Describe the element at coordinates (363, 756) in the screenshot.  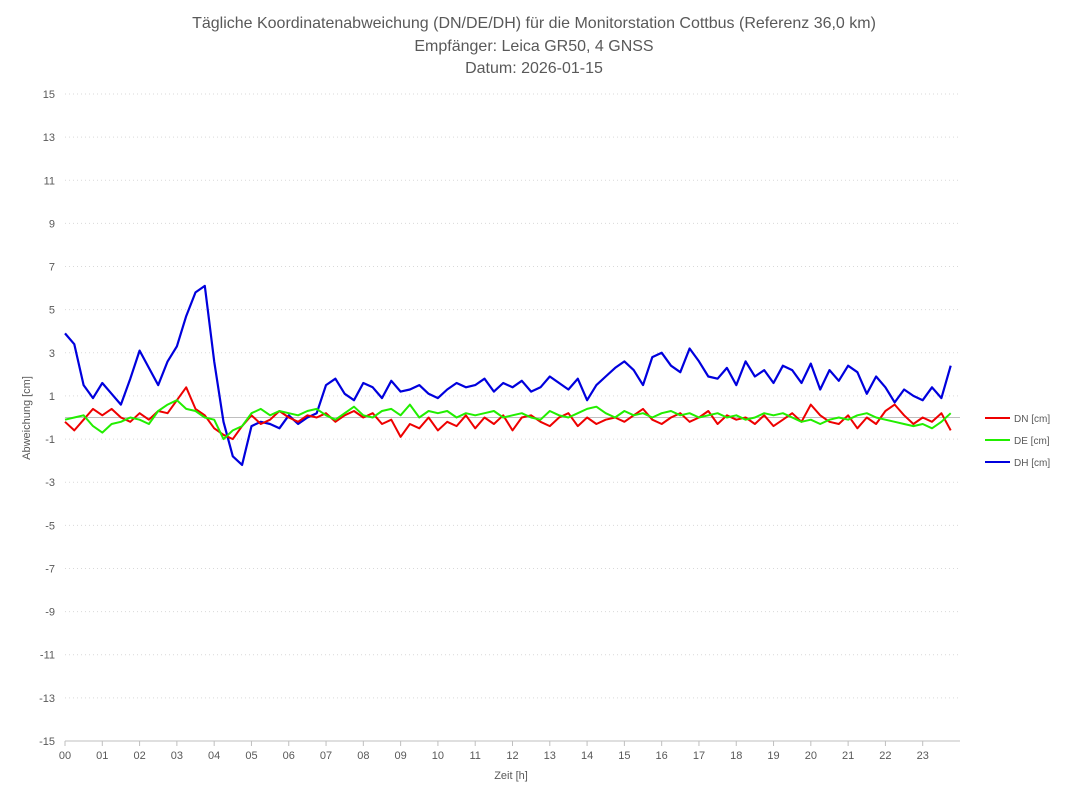
I see `x-tick-label: 08` at that location.